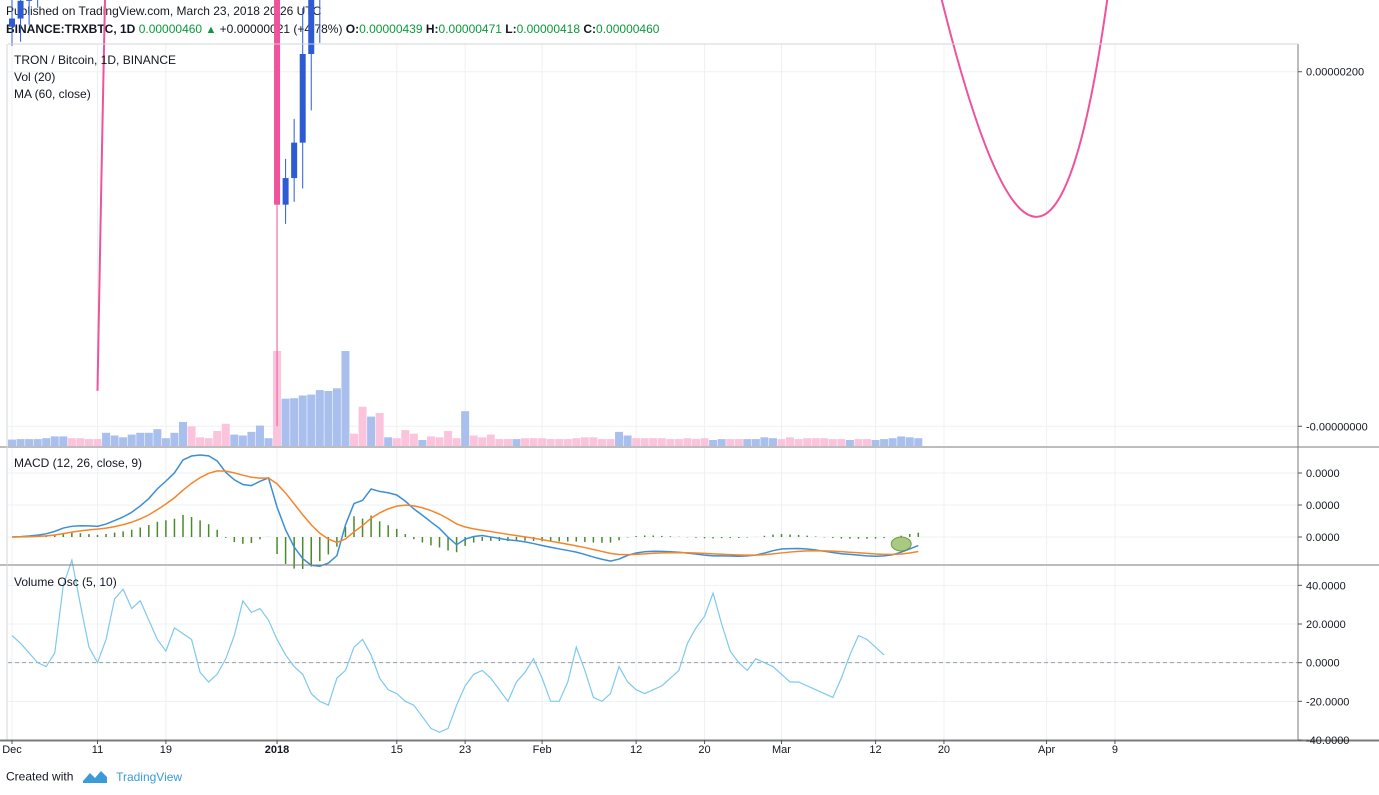 This screenshot has height=795, width=1379. I want to click on volume-bars, so click(465, 398).